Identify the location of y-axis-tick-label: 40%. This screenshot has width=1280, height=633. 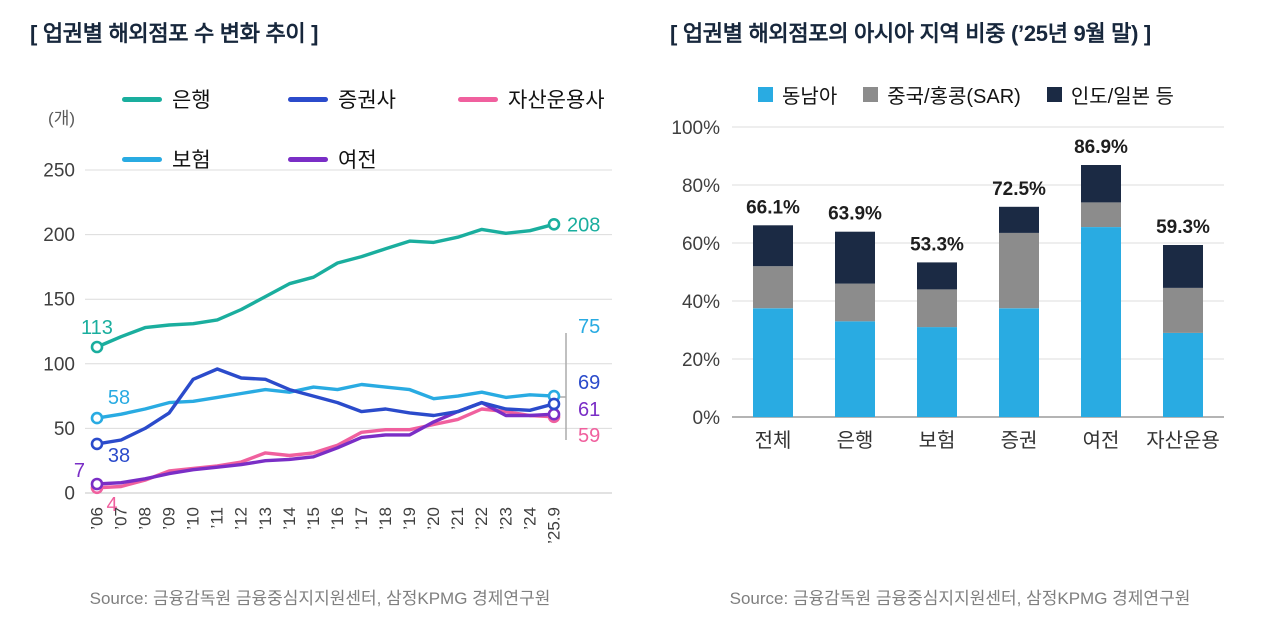
(701, 302).